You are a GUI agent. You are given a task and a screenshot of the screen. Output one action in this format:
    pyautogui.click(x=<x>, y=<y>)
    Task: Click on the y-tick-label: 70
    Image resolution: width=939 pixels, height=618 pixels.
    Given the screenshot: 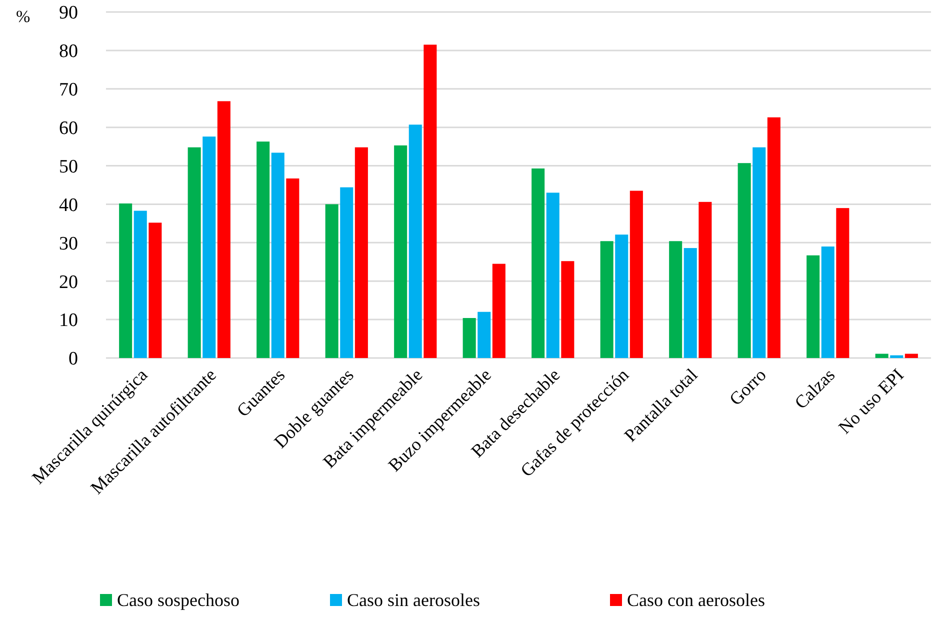 What is the action you would take?
    pyautogui.click(x=68, y=90)
    